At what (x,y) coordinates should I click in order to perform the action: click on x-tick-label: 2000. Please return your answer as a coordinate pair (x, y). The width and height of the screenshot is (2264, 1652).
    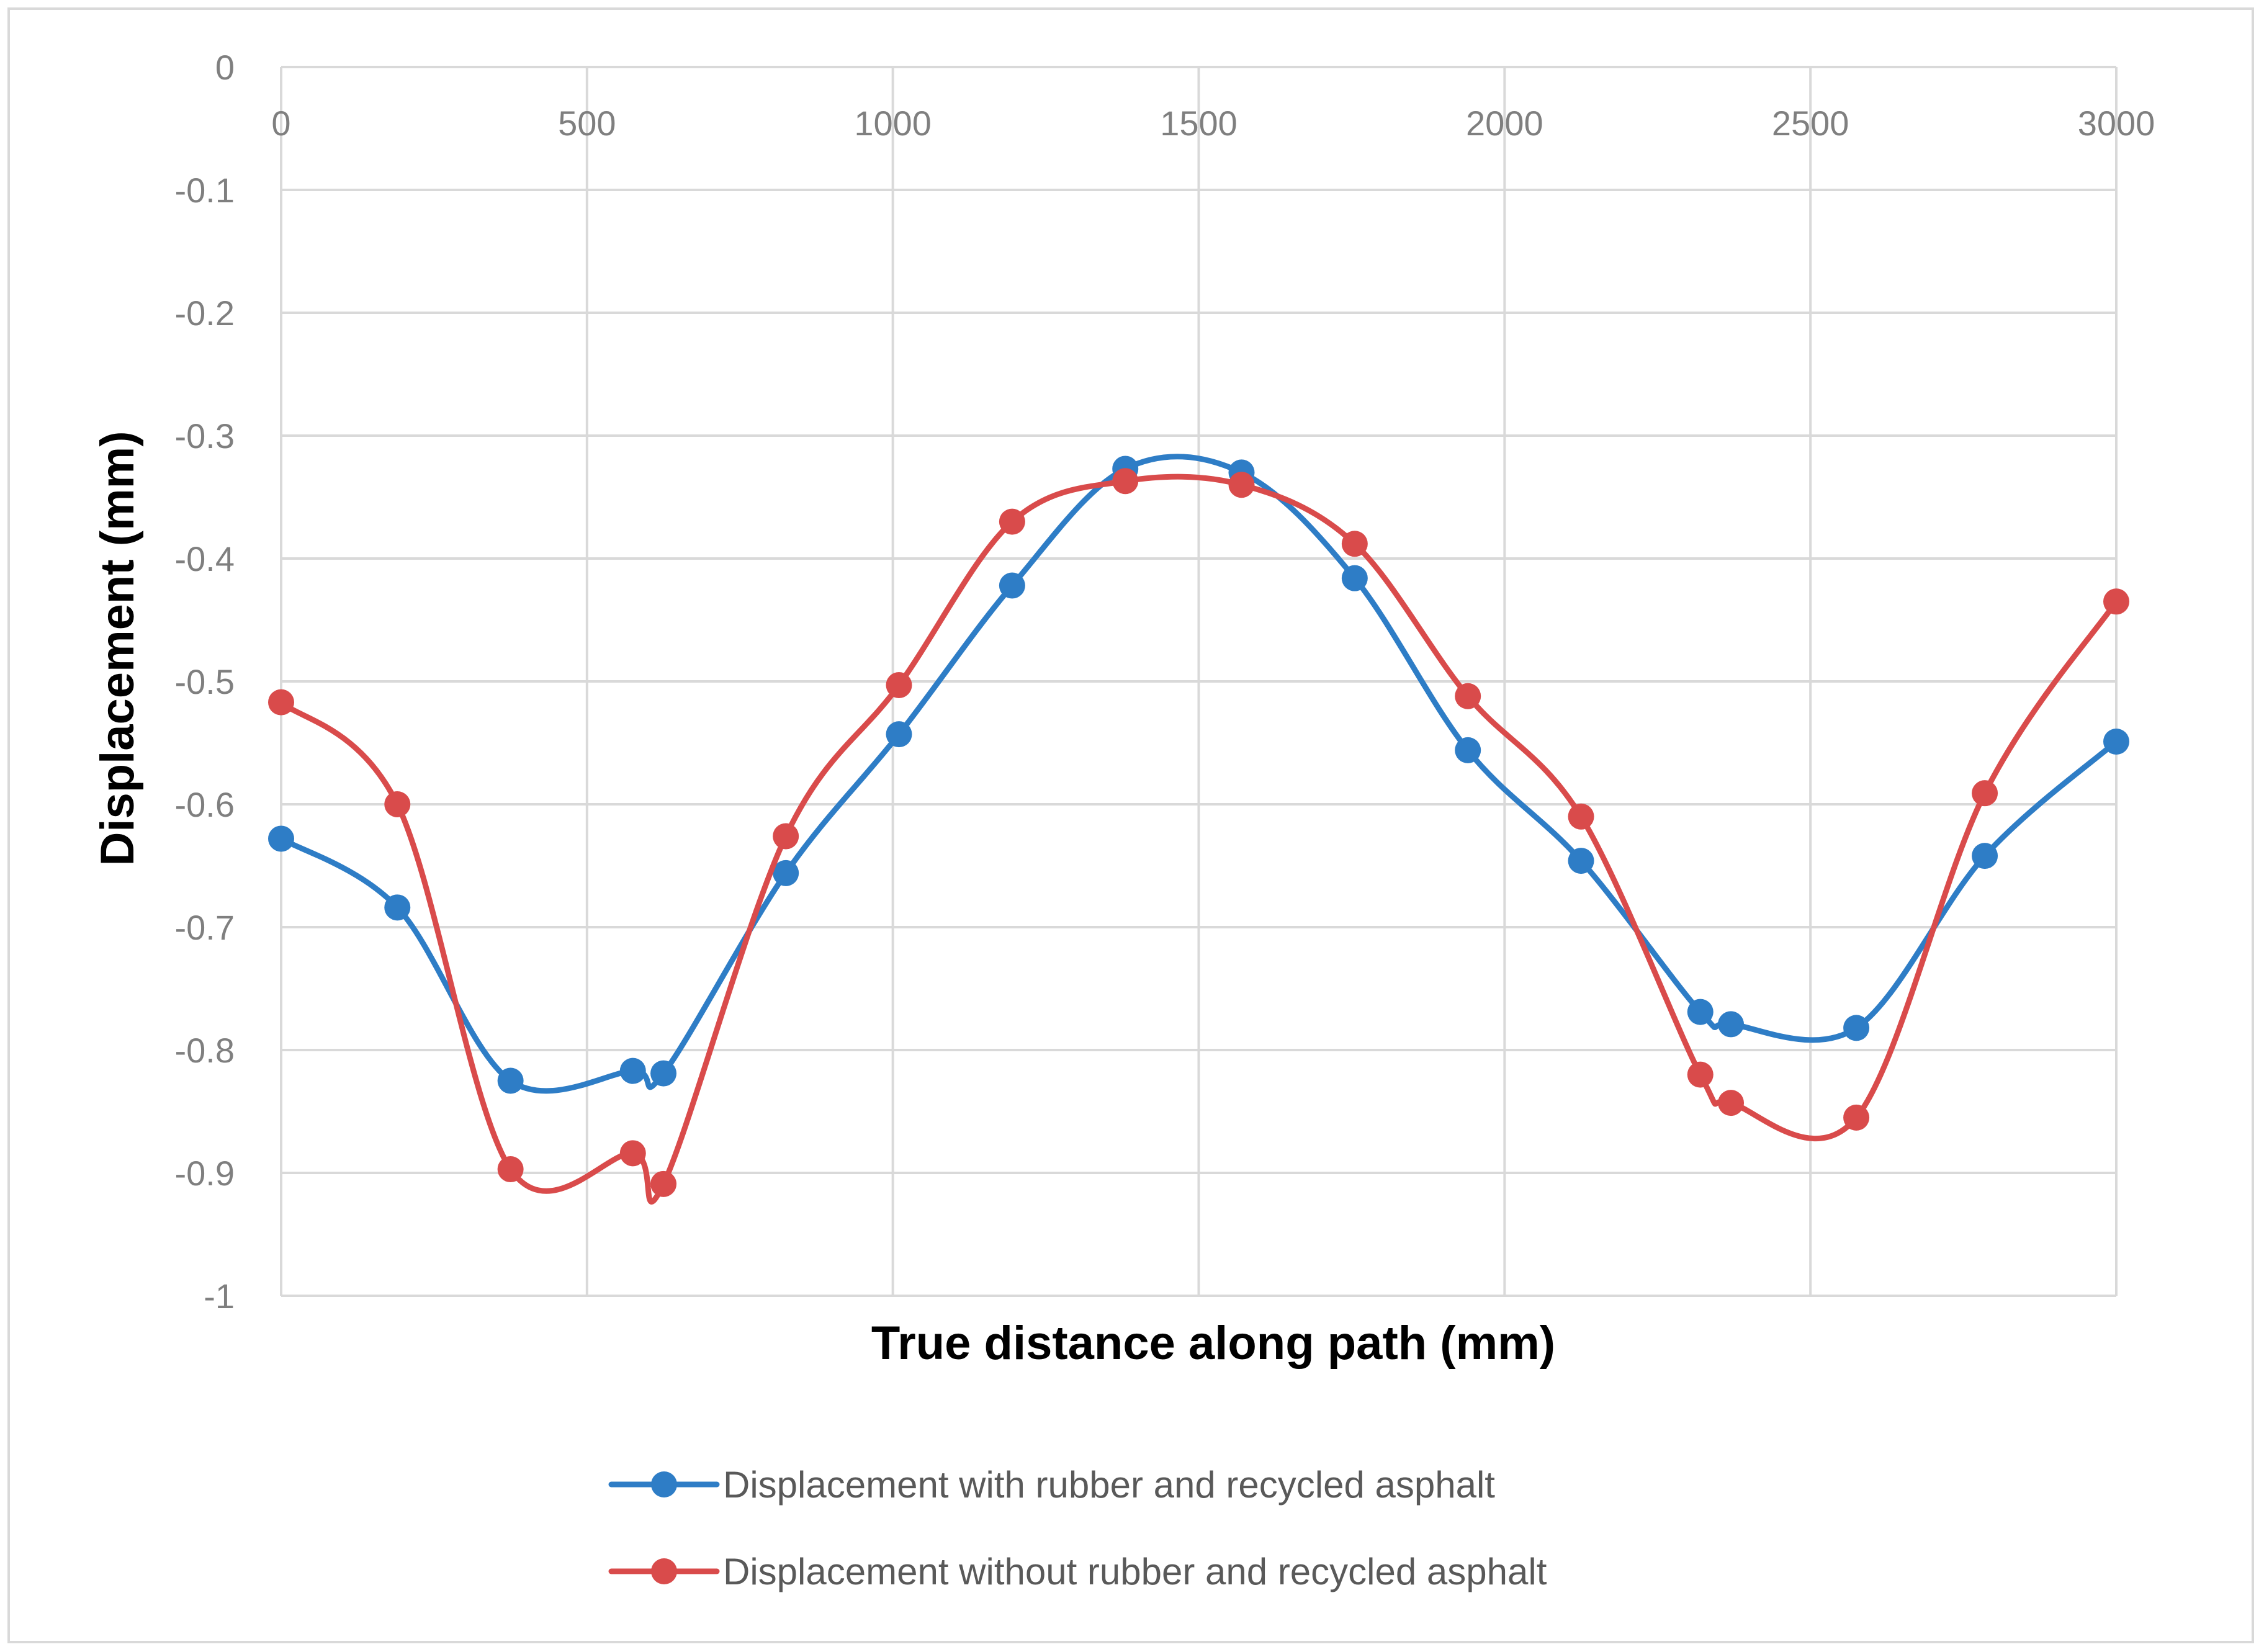
    Looking at the image, I should click on (1504, 123).